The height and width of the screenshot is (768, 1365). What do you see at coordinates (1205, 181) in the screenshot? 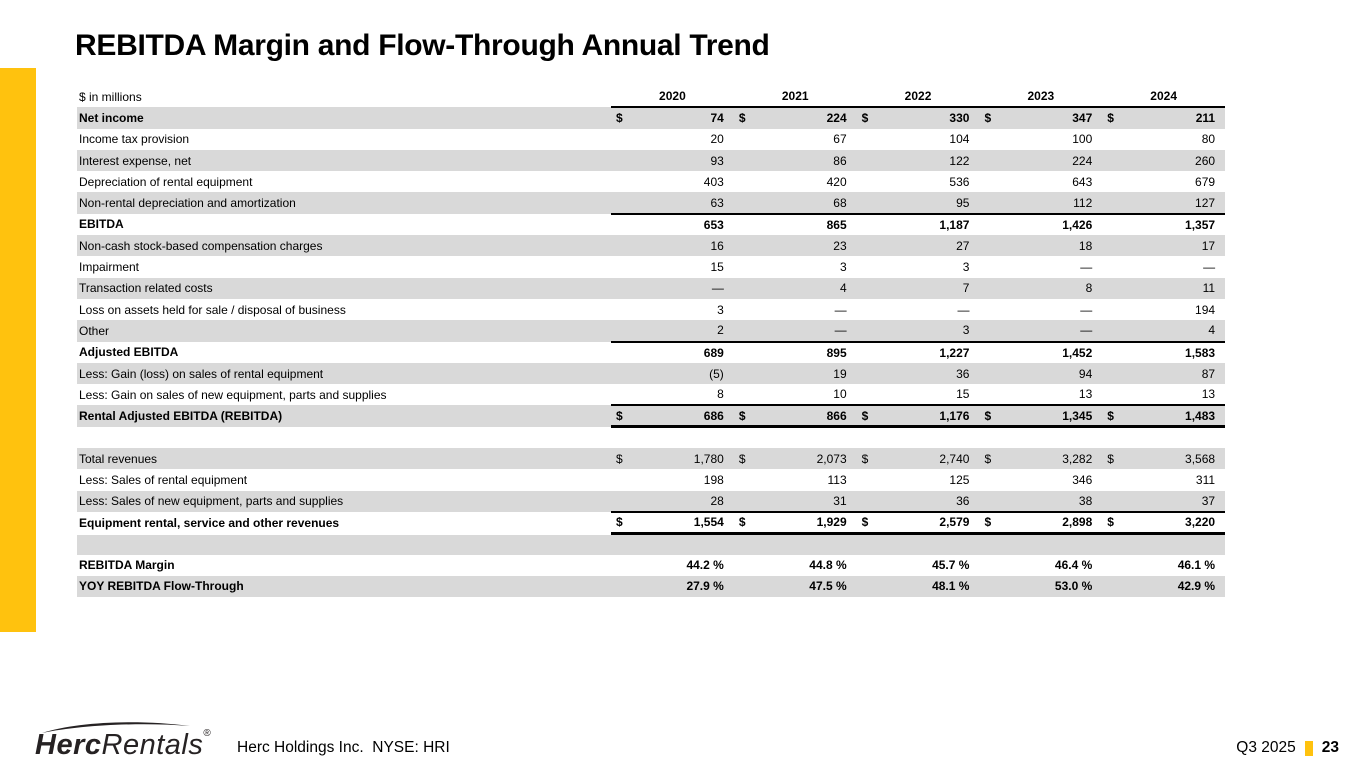
I see `value-cell: 679` at bounding box center [1205, 181].